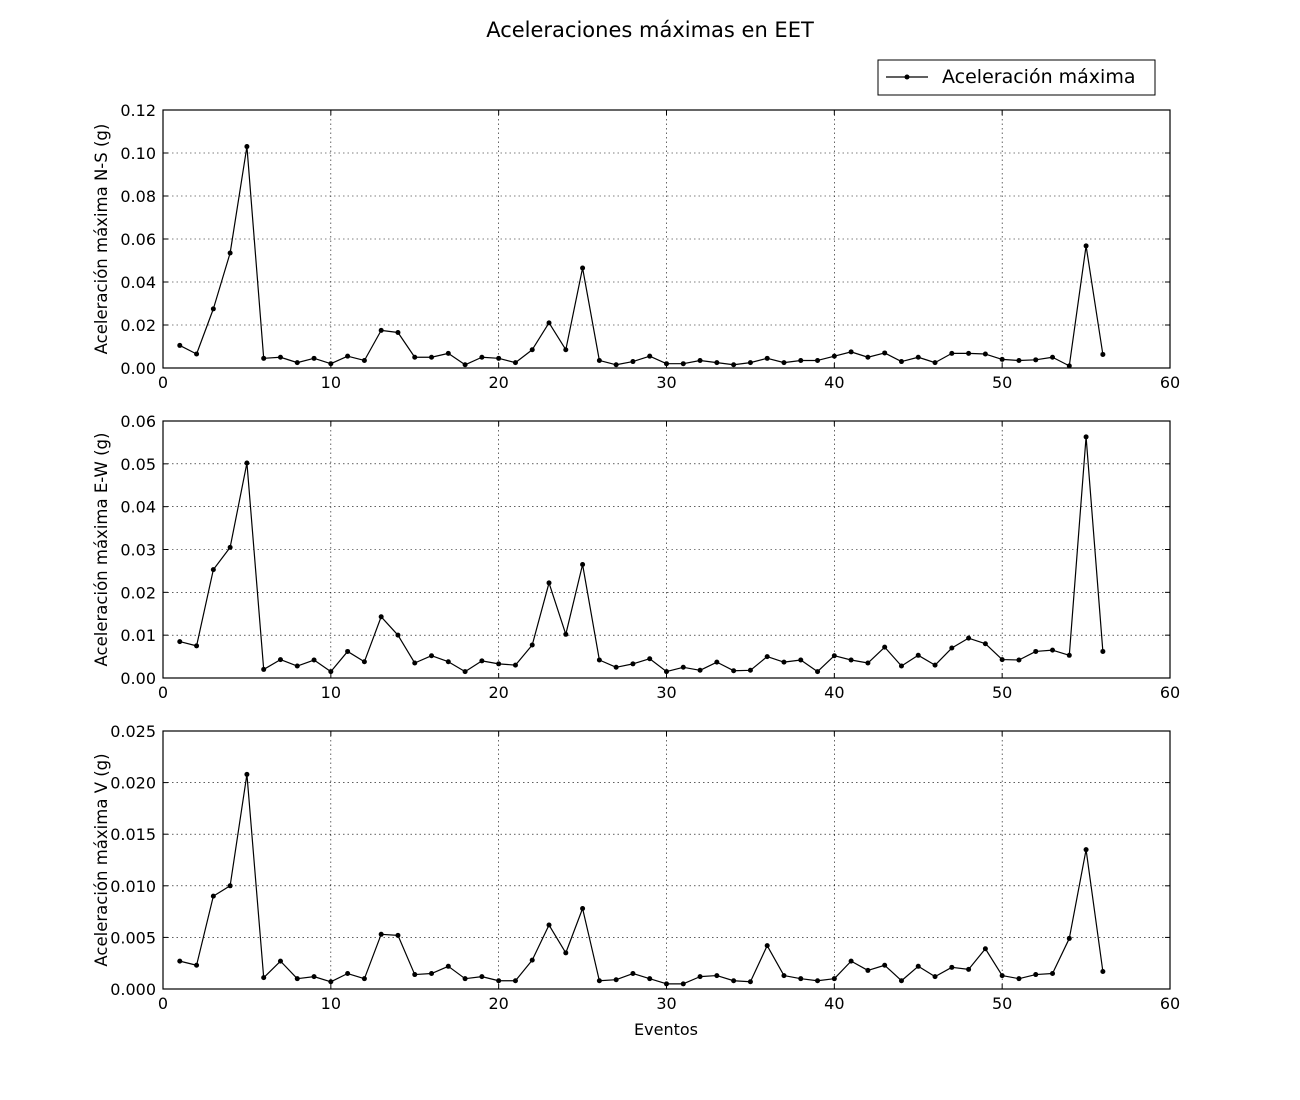 Image resolution: width=1300 pixels, height=1100 pixels. Describe the element at coordinates (331, 382) in the screenshot. I see `ns-x-tick-label: 10` at that location.